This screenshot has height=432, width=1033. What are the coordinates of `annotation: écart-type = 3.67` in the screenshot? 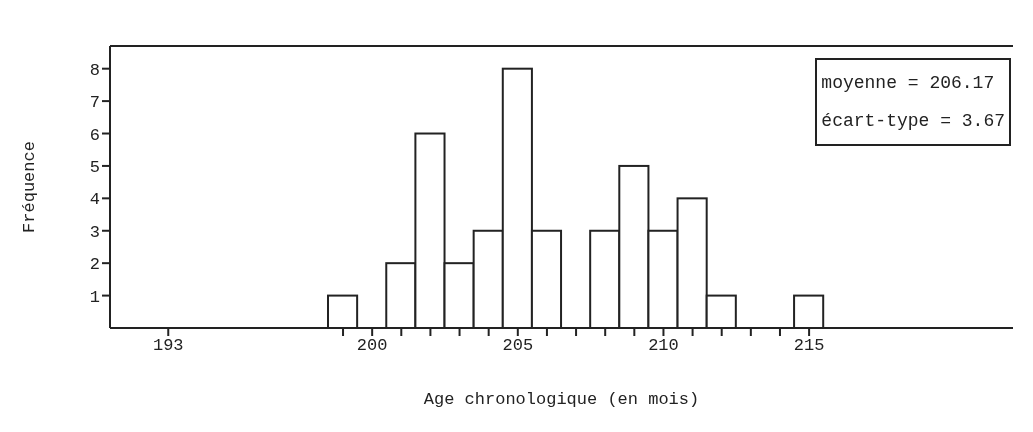 It's located at (913, 121).